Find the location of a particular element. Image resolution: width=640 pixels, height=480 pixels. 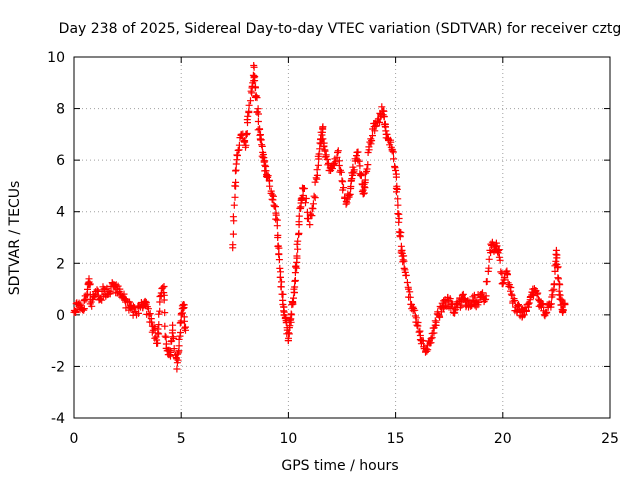

x-tick-labels: 0 5 10 15 20 25 is located at coordinates (344, 439).